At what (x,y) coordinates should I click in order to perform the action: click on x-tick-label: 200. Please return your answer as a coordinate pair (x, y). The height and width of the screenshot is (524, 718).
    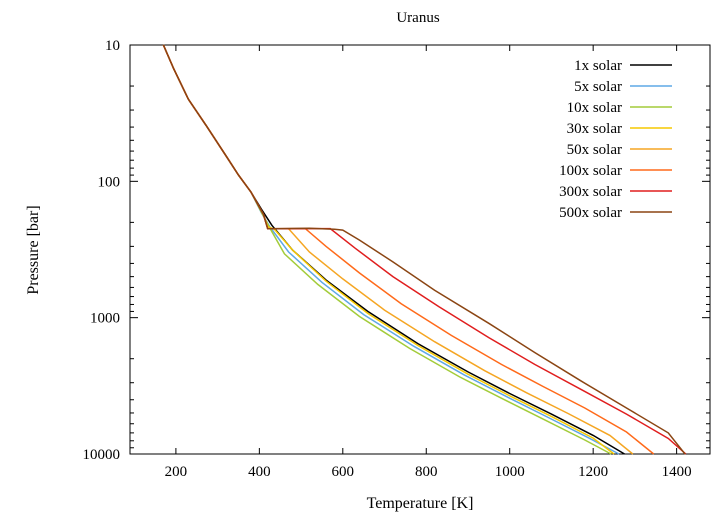
    Looking at the image, I should click on (176, 472).